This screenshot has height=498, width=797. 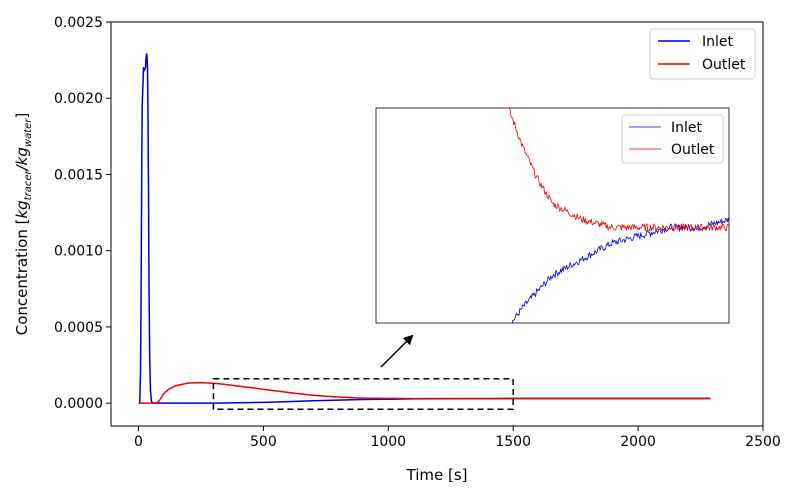 What do you see at coordinates (78, 252) in the screenshot?
I see `y-tick-label: 0.0010` at bounding box center [78, 252].